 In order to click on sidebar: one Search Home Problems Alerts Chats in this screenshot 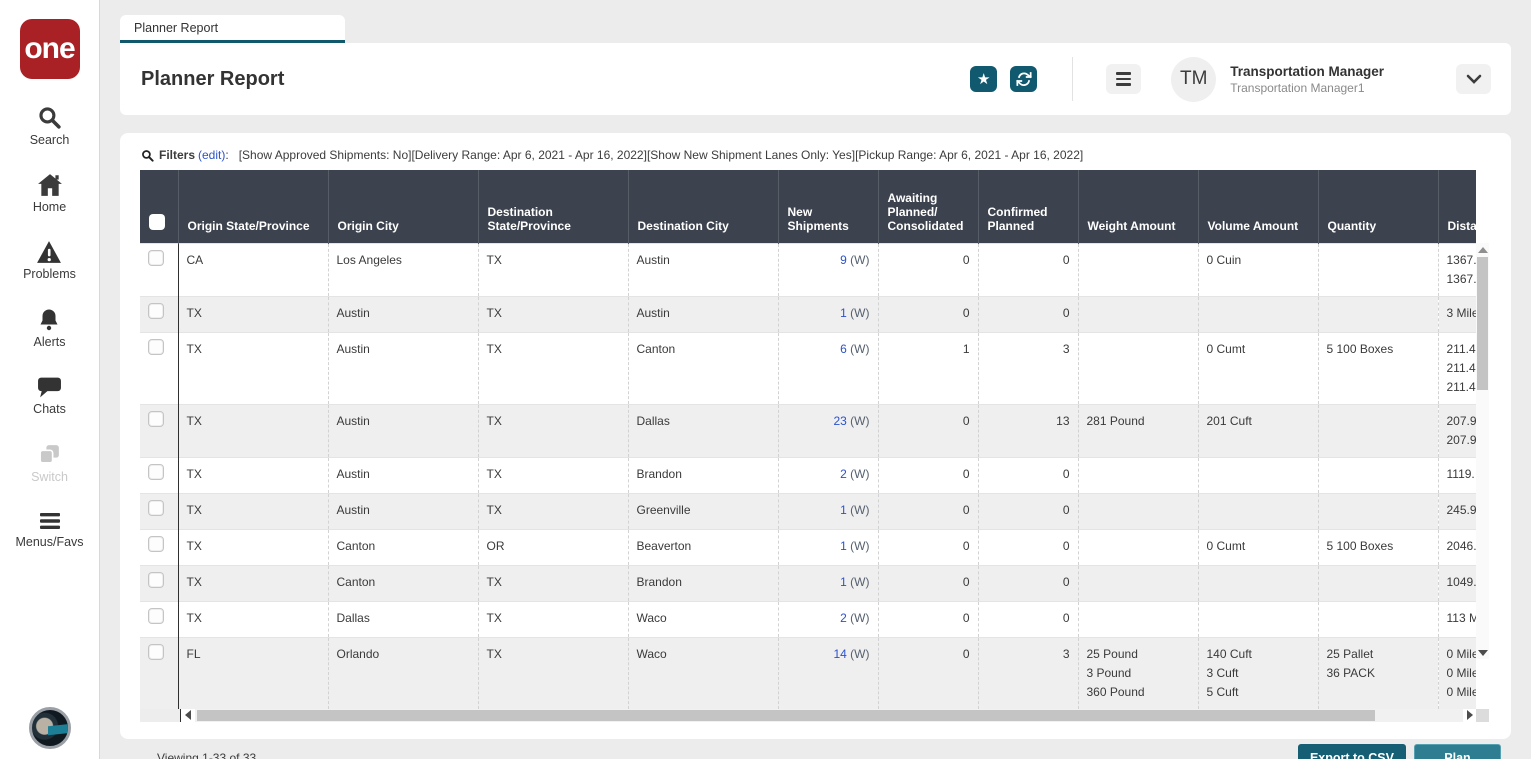, I will do `click(50, 379)`.